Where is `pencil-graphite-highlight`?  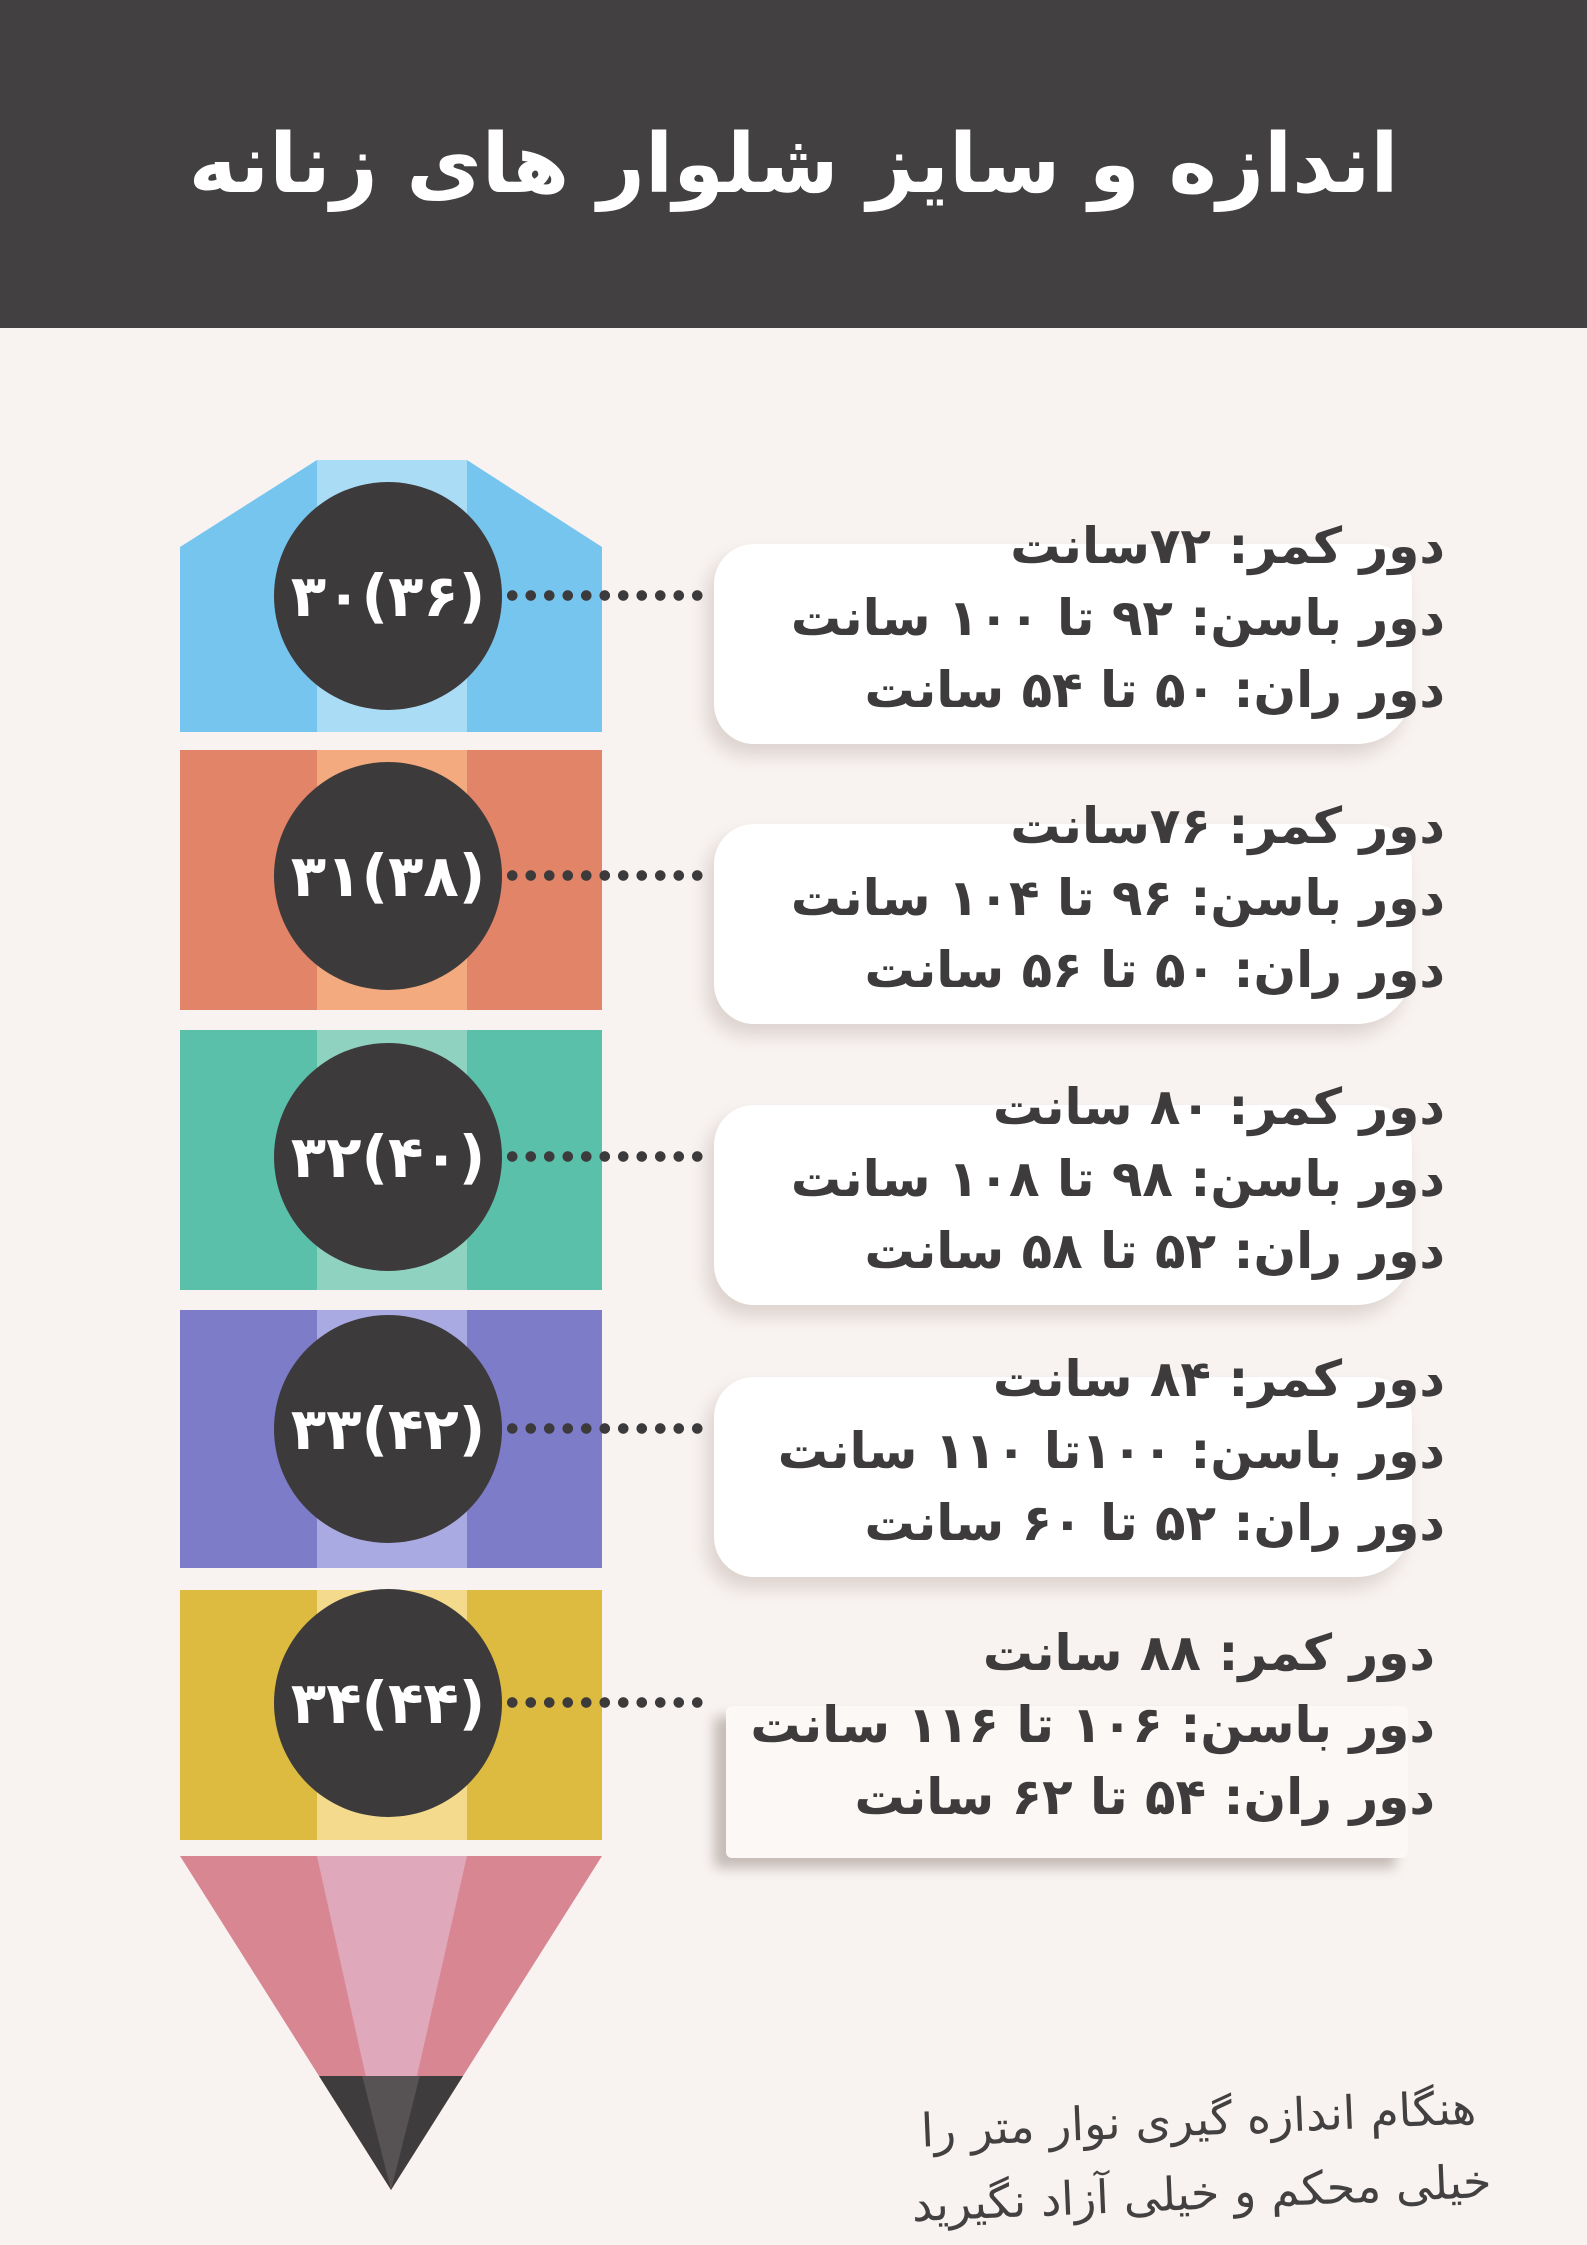
pencil-graphite-highlight is located at coordinates (391, 2133).